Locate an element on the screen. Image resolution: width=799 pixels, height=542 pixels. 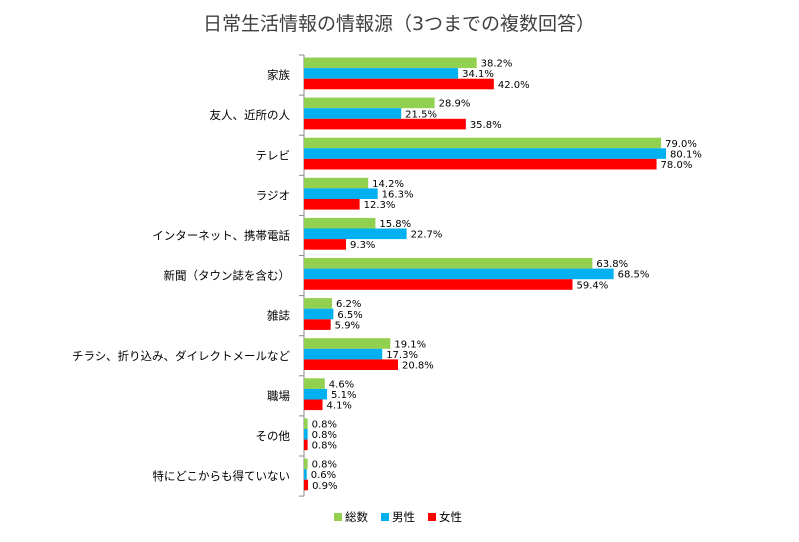
data-label: 6.5% is located at coordinates (349, 315).